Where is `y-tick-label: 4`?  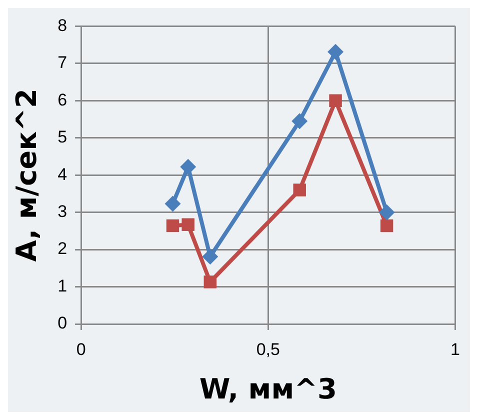 y-tick-label: 4 is located at coordinates (63, 174).